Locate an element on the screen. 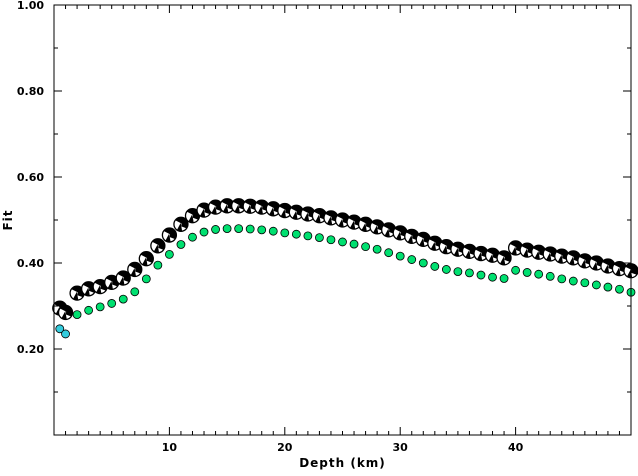  y-axis-label: Fit is located at coordinates (8, 219).